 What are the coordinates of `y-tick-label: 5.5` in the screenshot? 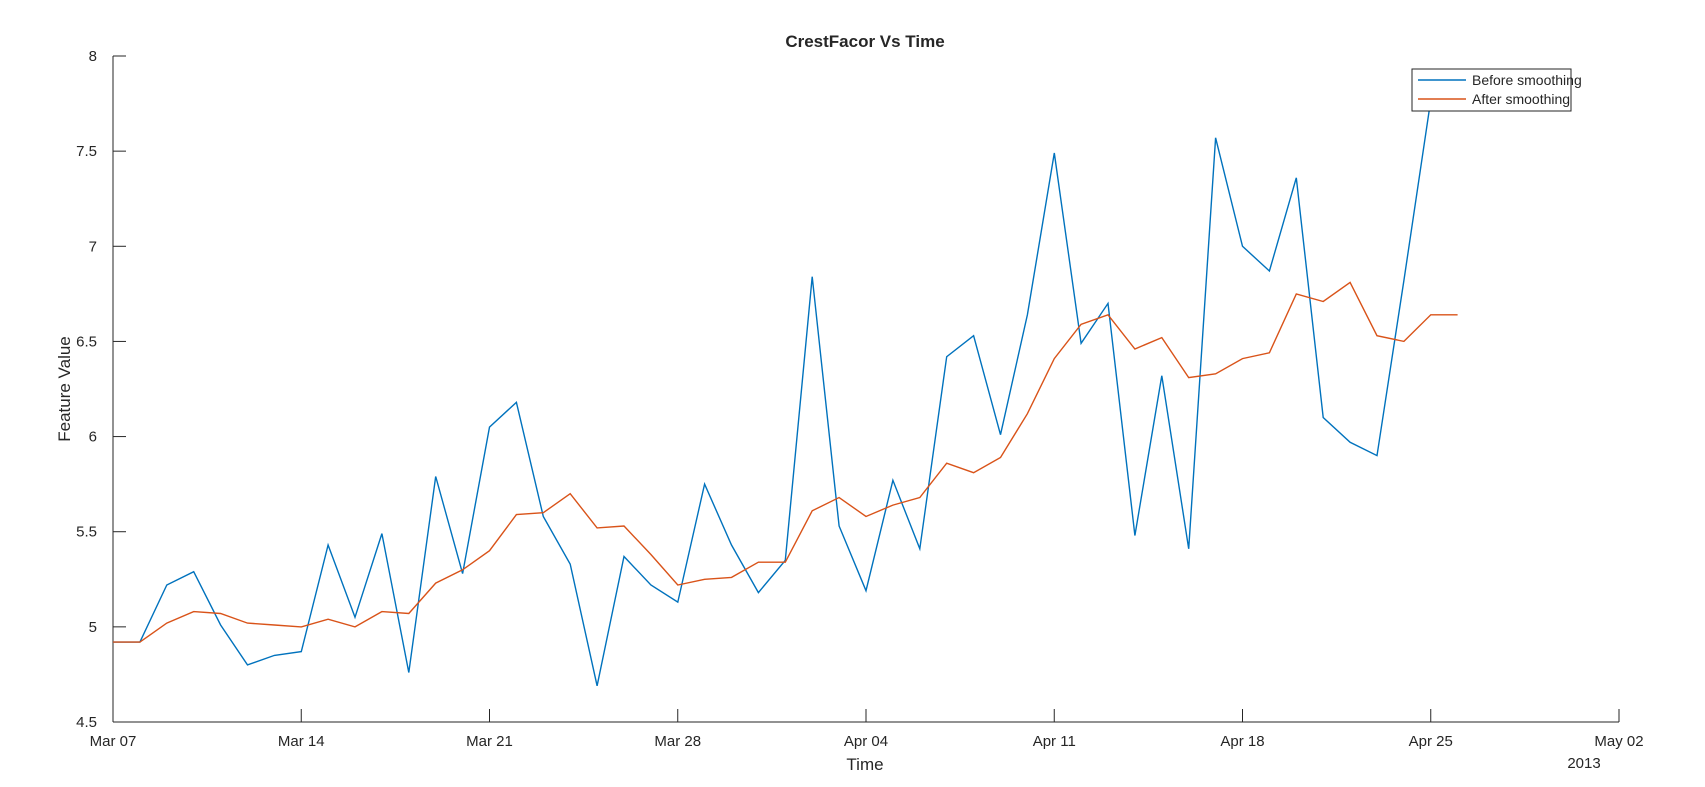 It's located at (86, 532).